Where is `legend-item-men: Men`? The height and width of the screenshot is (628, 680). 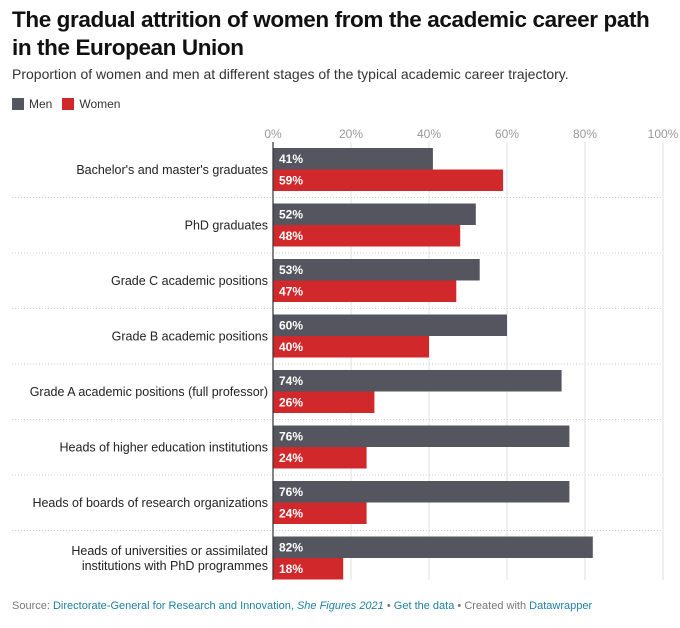 legend-item-men: Men is located at coordinates (32, 104).